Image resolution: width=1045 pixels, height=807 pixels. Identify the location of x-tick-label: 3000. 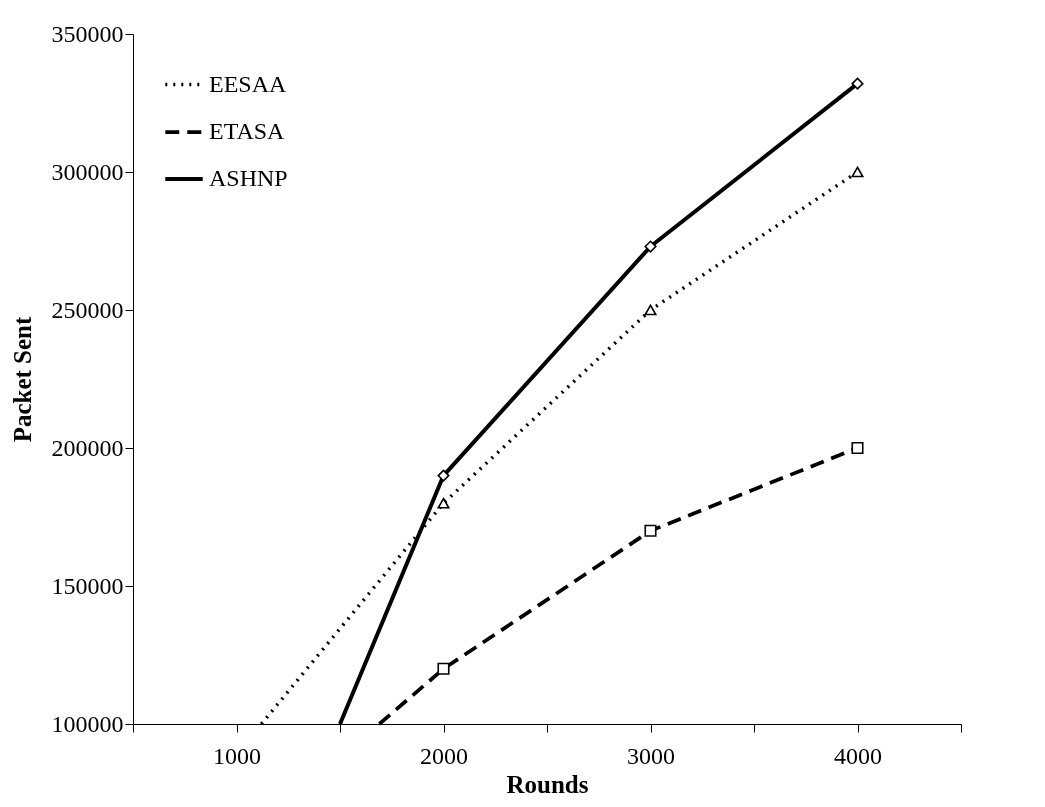
(651, 755).